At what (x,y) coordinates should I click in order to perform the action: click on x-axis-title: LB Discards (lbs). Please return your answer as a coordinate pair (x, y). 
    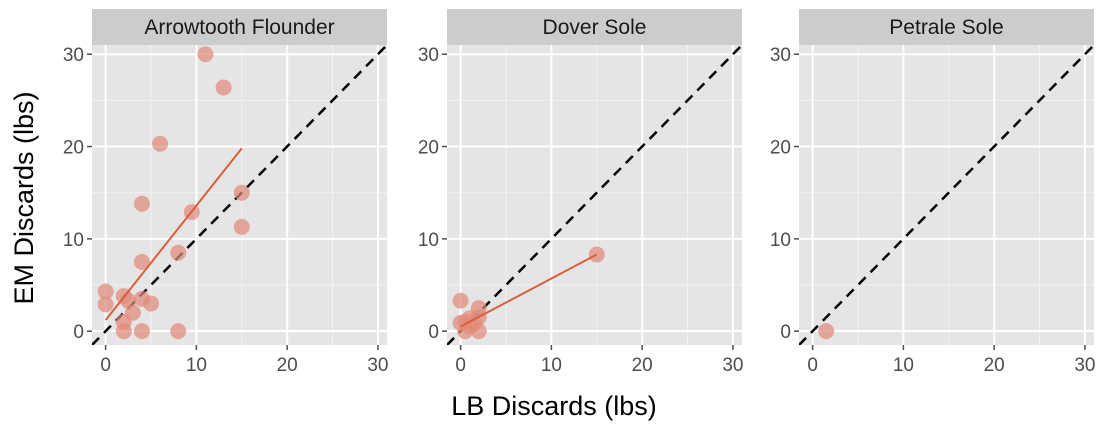
    Looking at the image, I should click on (554, 406).